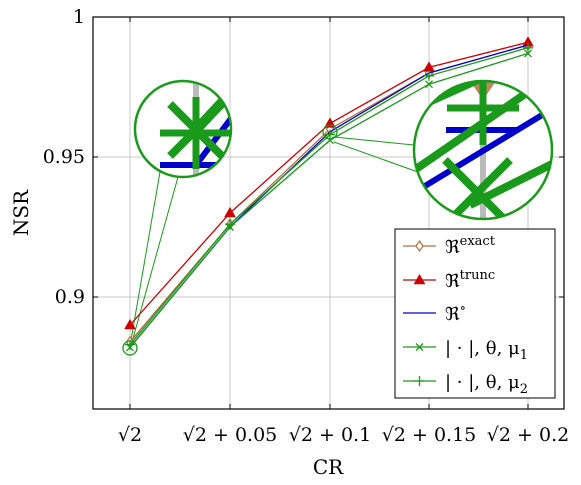 The height and width of the screenshot is (485, 581). I want to click on legend-label-4: | · |, θ, μ2, so click(486, 384).